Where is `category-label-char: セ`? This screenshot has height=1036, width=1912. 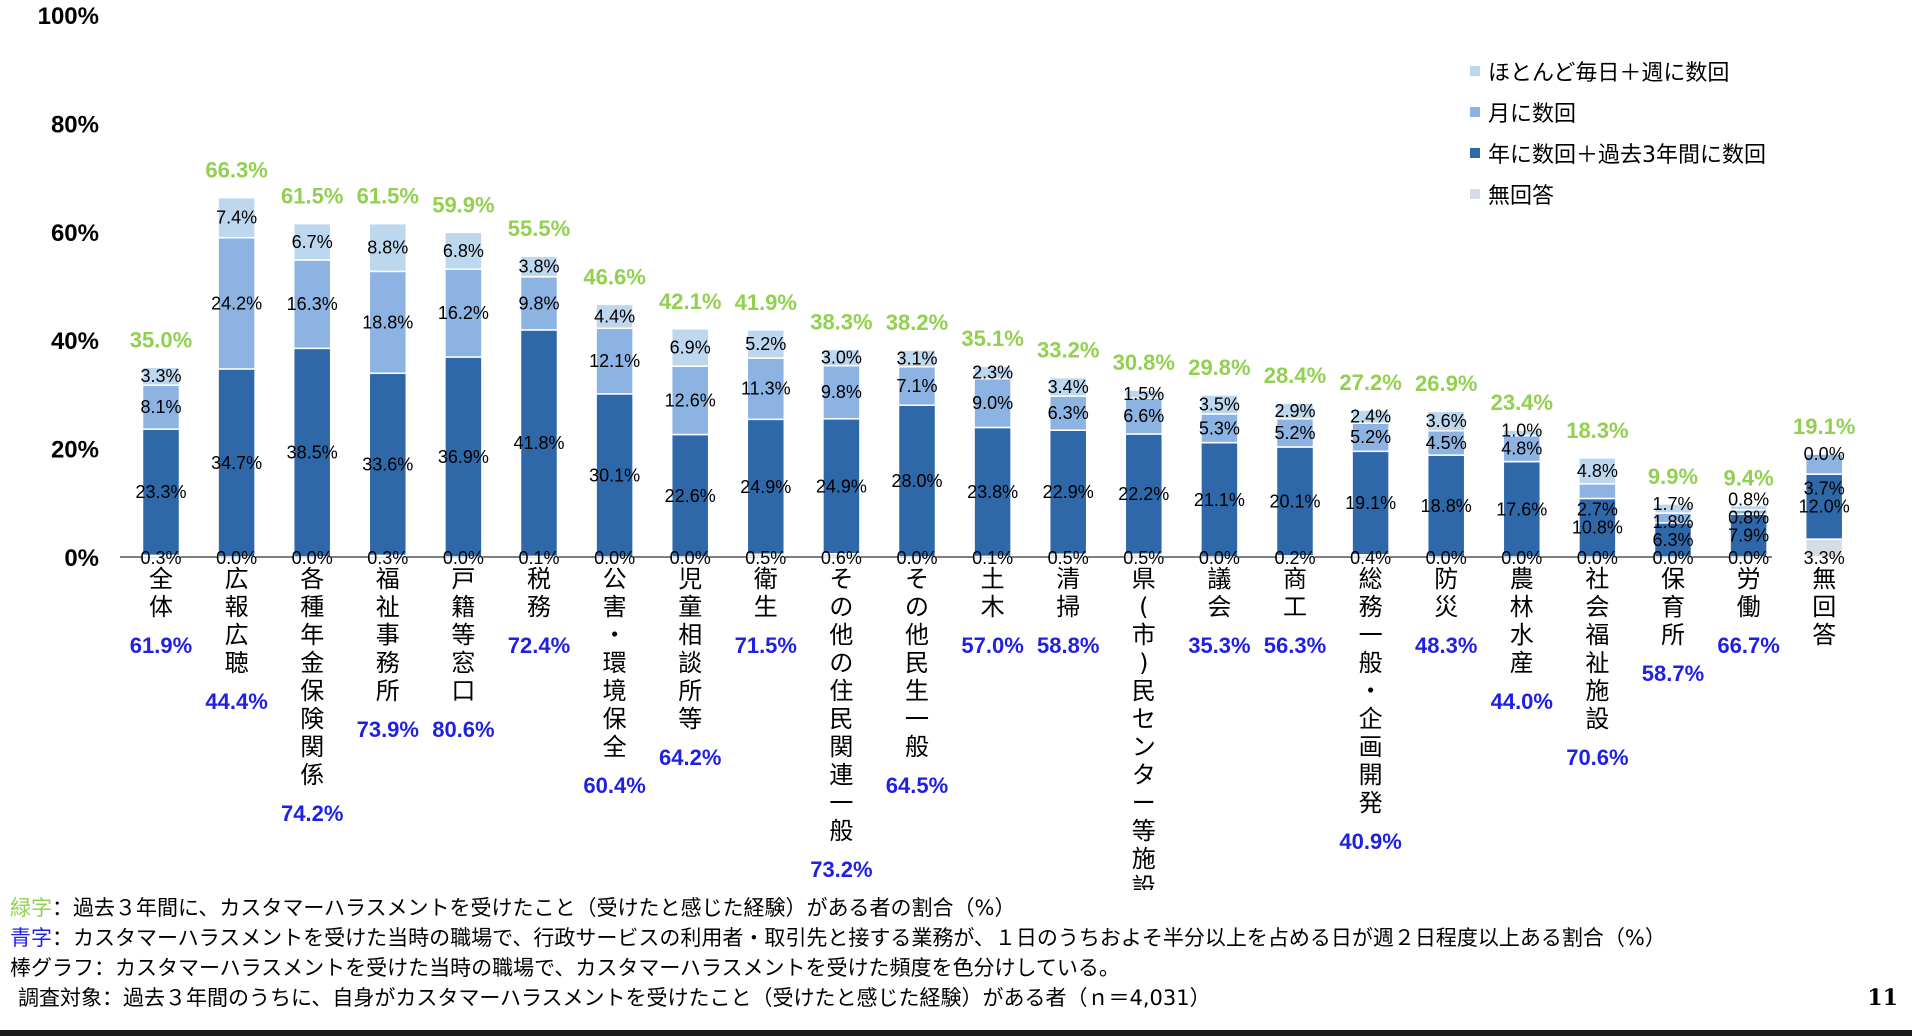
category-label-char: セ is located at coordinates (1144, 719).